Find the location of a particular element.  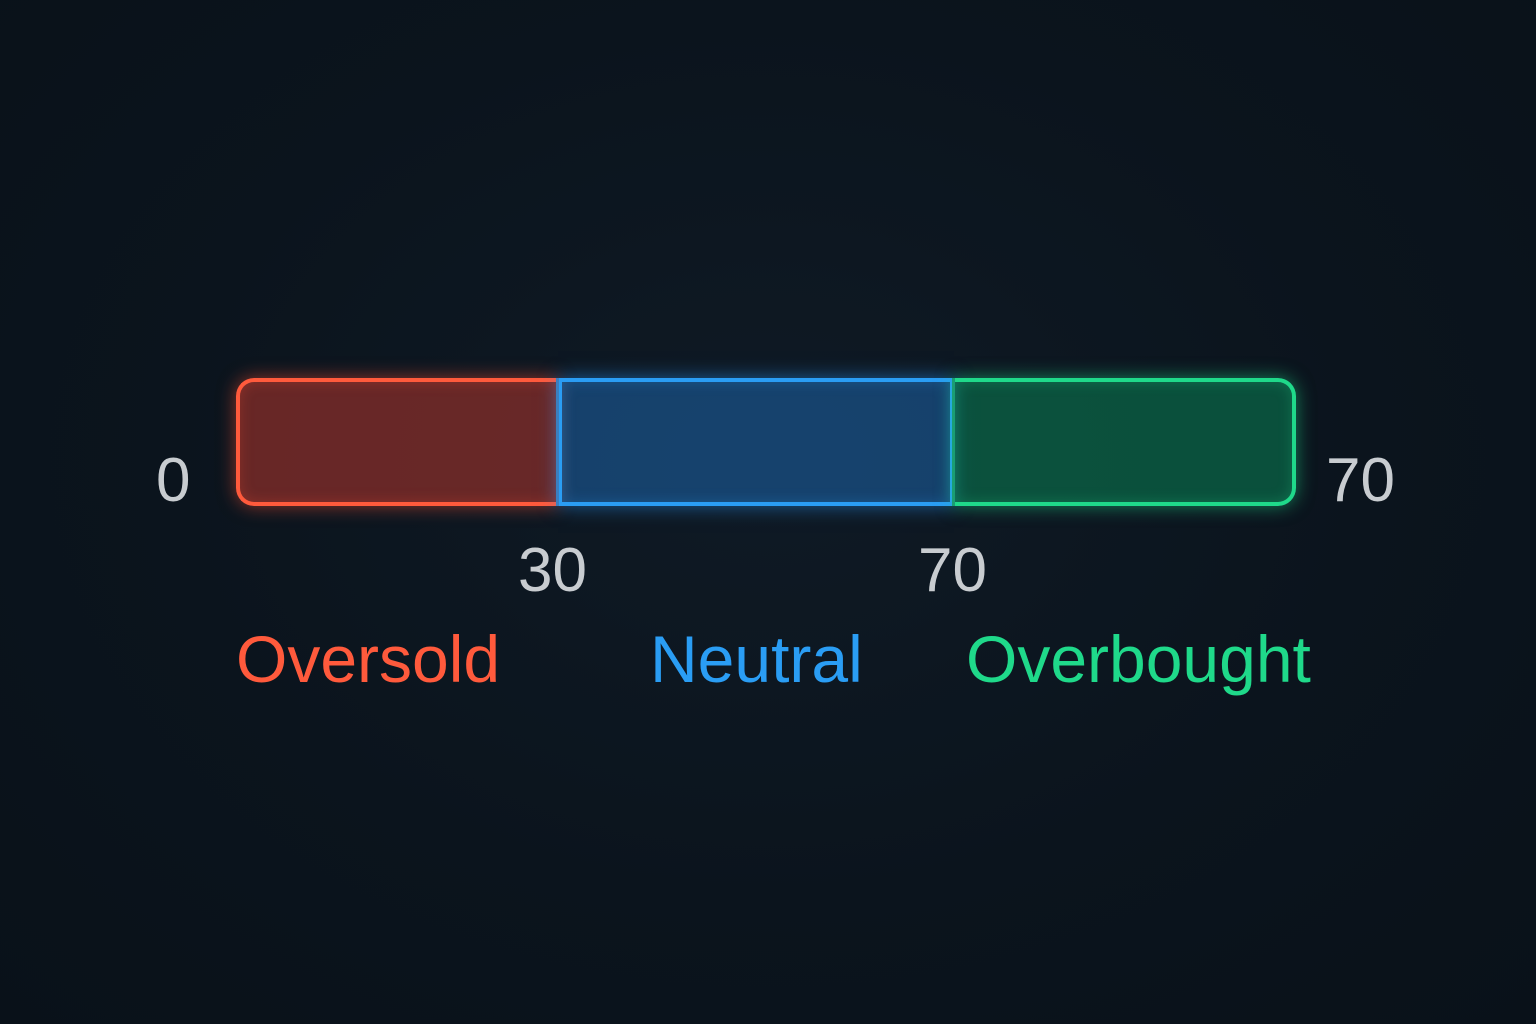

zone-gauge-bar is located at coordinates (766, 442).